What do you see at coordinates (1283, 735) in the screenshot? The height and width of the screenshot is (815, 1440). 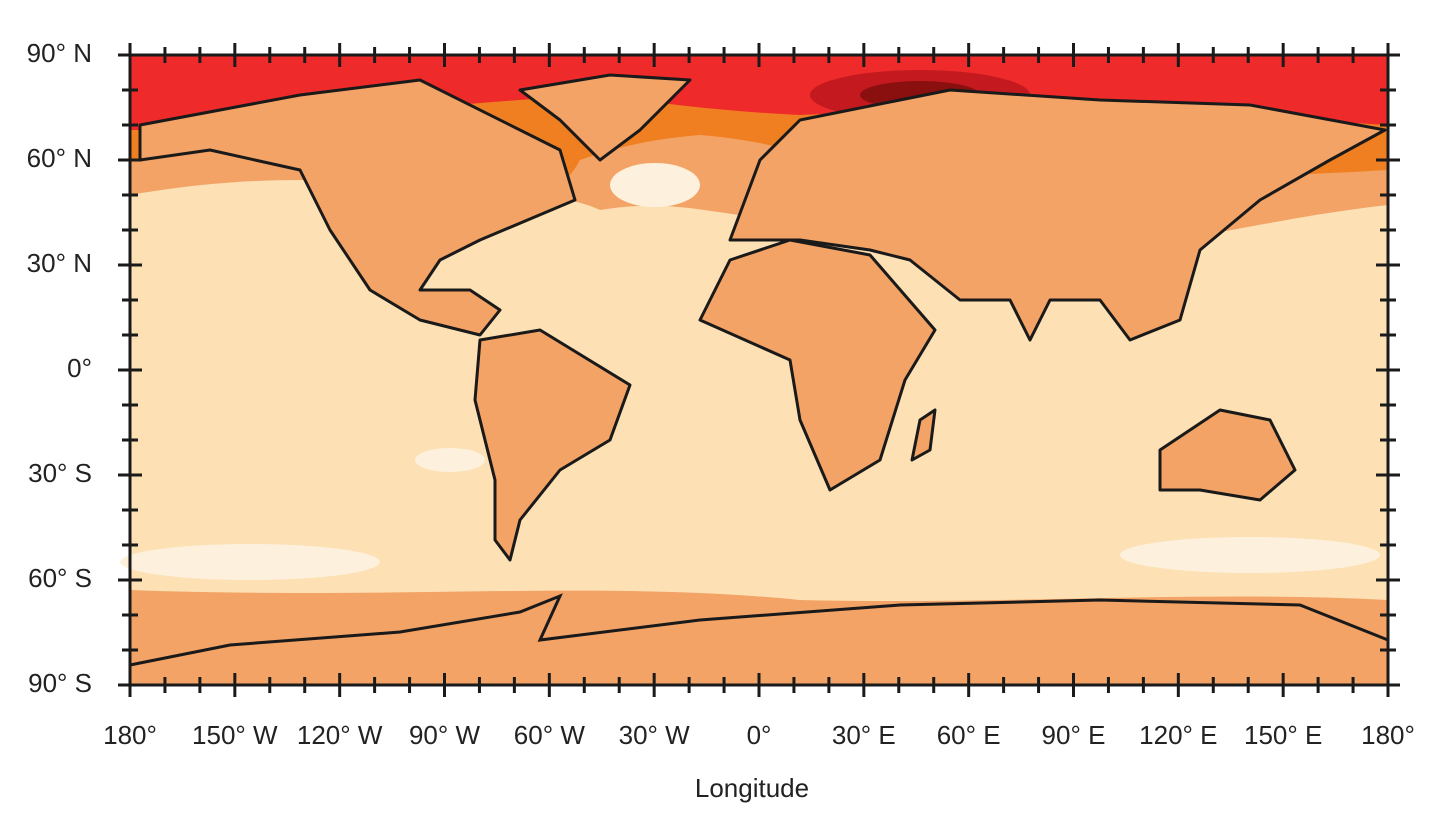 I see `x-tick-label: 150° E` at bounding box center [1283, 735].